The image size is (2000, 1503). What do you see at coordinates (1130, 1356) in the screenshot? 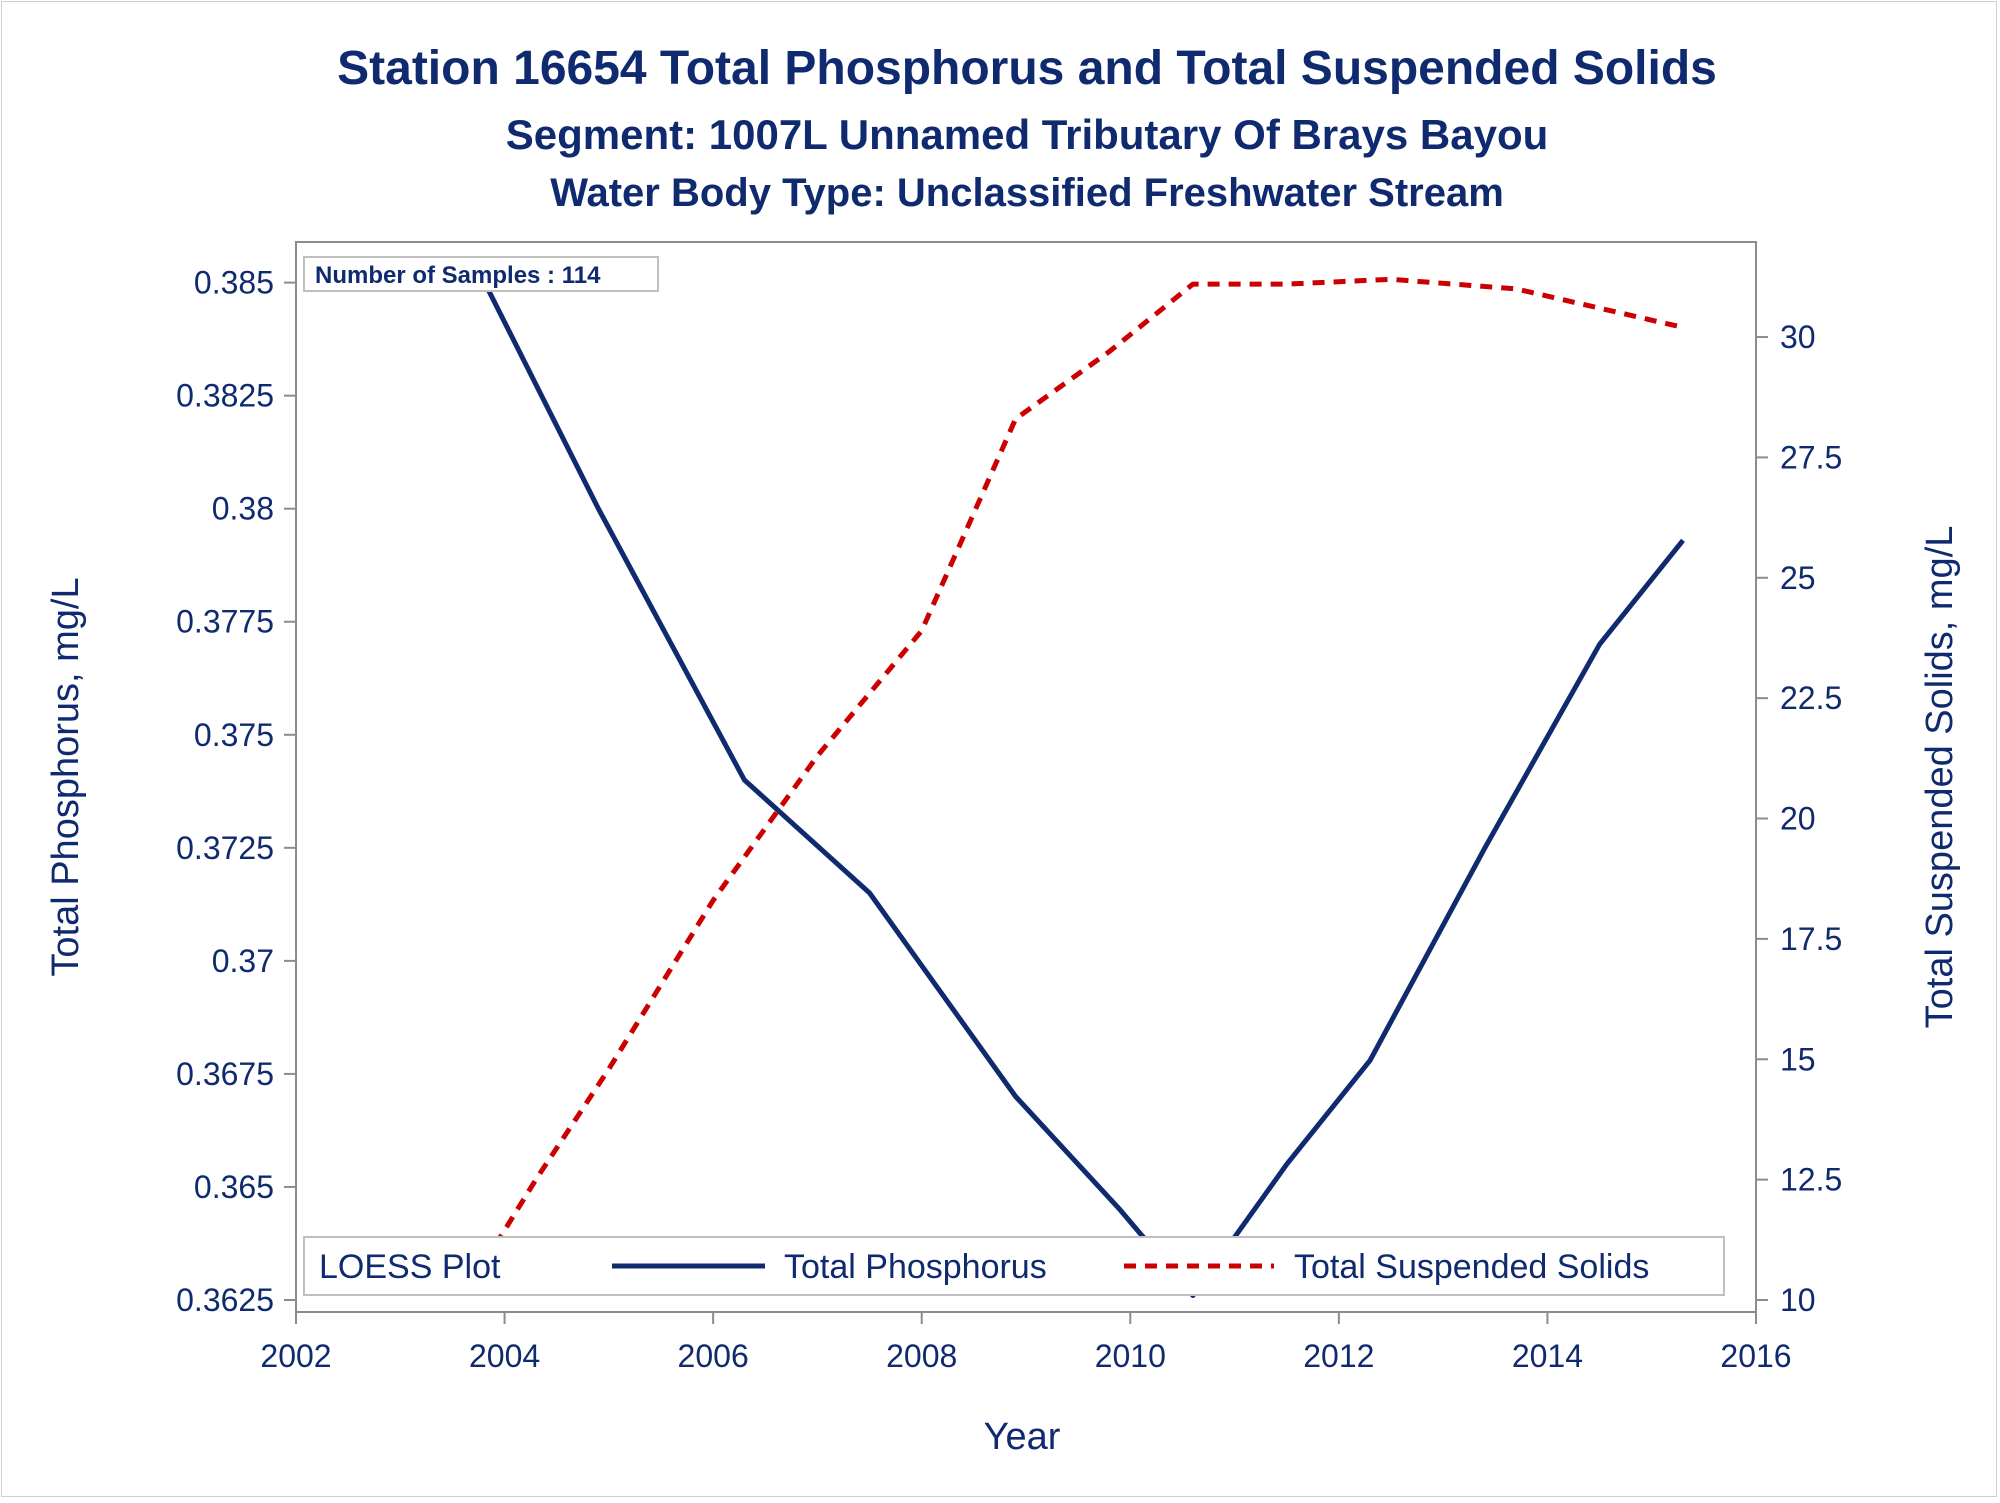
I see `x-tick-label: 2010` at bounding box center [1130, 1356].